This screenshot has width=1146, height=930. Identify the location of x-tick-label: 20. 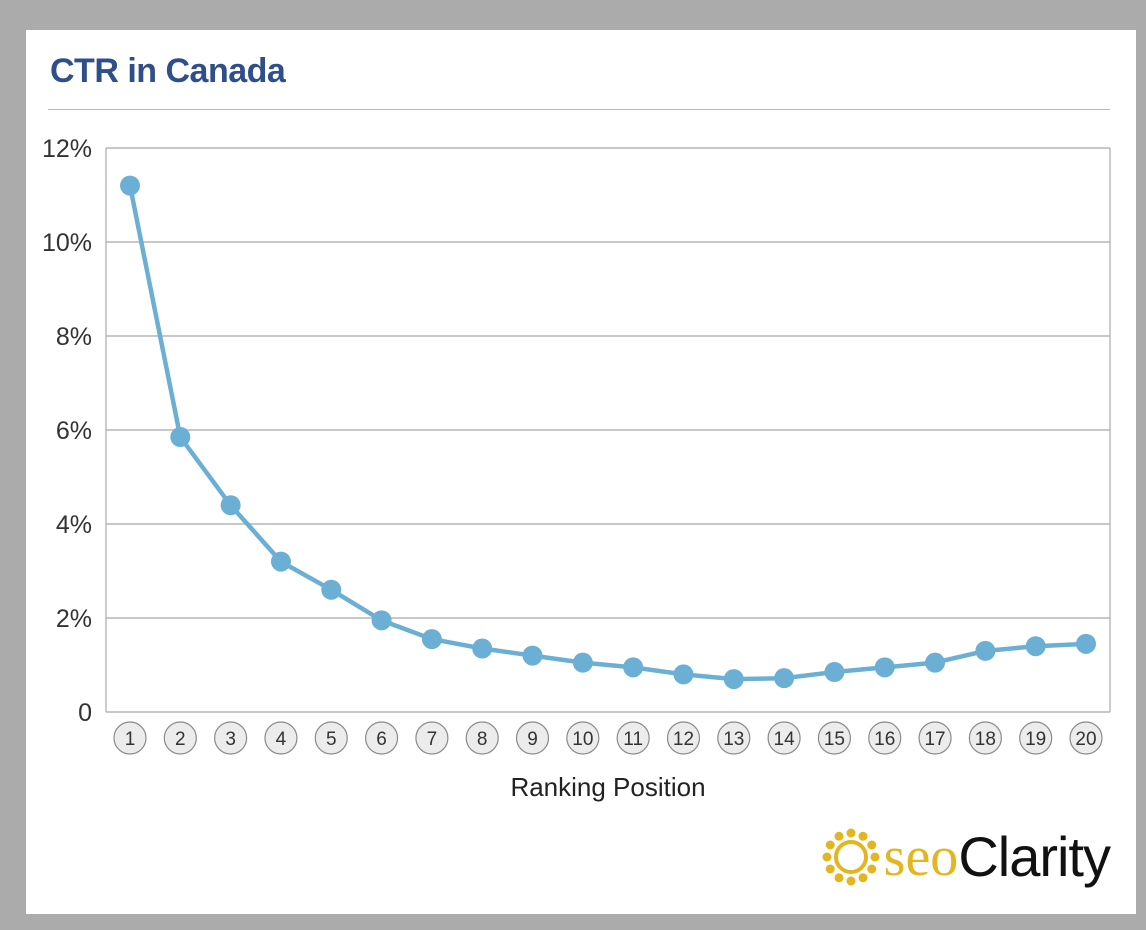
(1085, 739).